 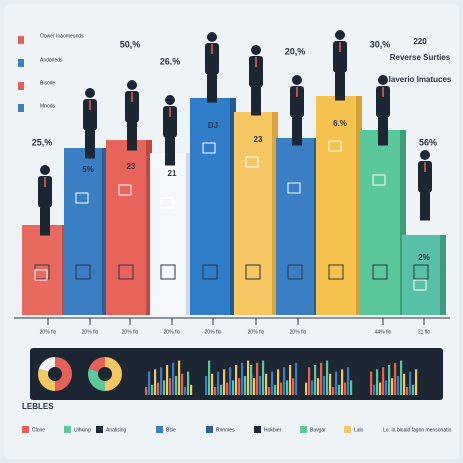 I want to click on pie-hole, so click(x=105, y=374).